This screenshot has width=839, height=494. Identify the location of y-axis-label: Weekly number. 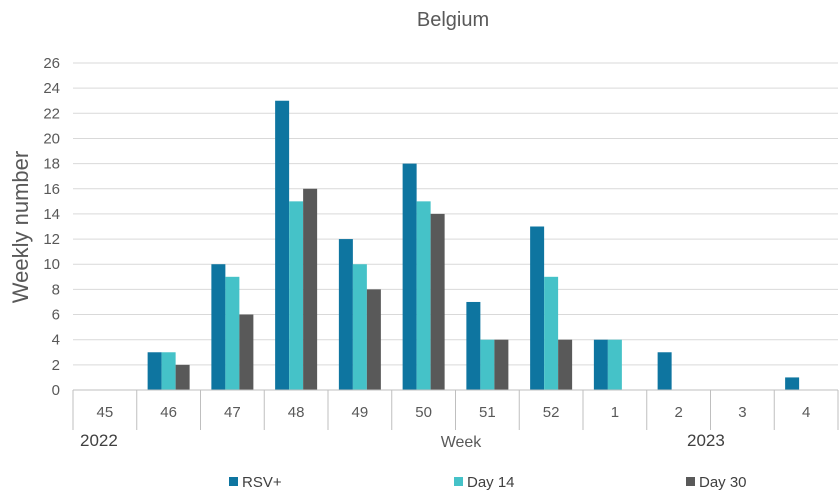
(20, 227).